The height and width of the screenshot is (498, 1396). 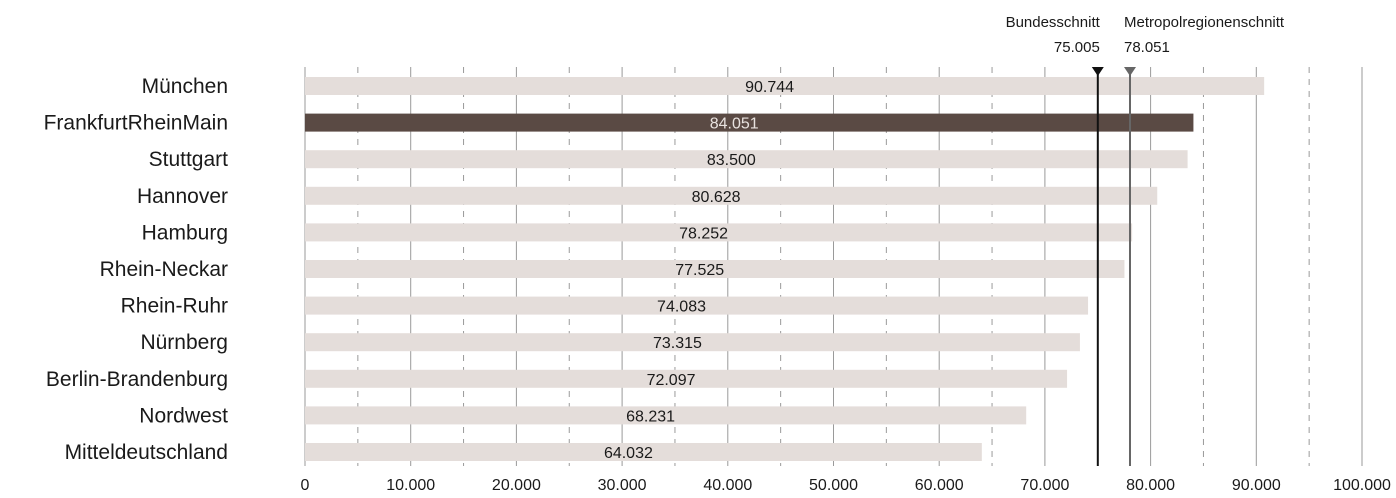 What do you see at coordinates (650, 416) in the screenshot?
I see `bar-value-label: 68.231` at bounding box center [650, 416].